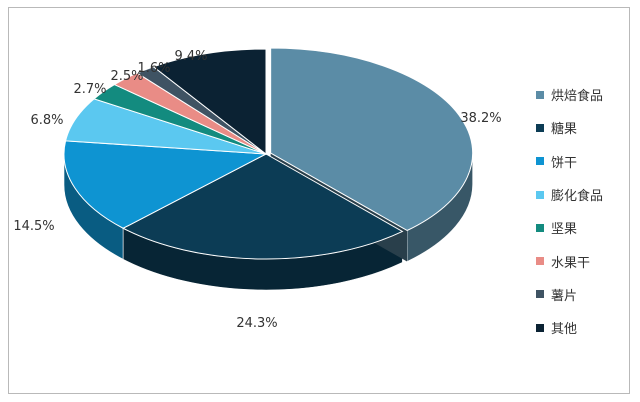  Describe the element at coordinates (571, 263) in the screenshot. I see `legend-label: 水果干` at that location.